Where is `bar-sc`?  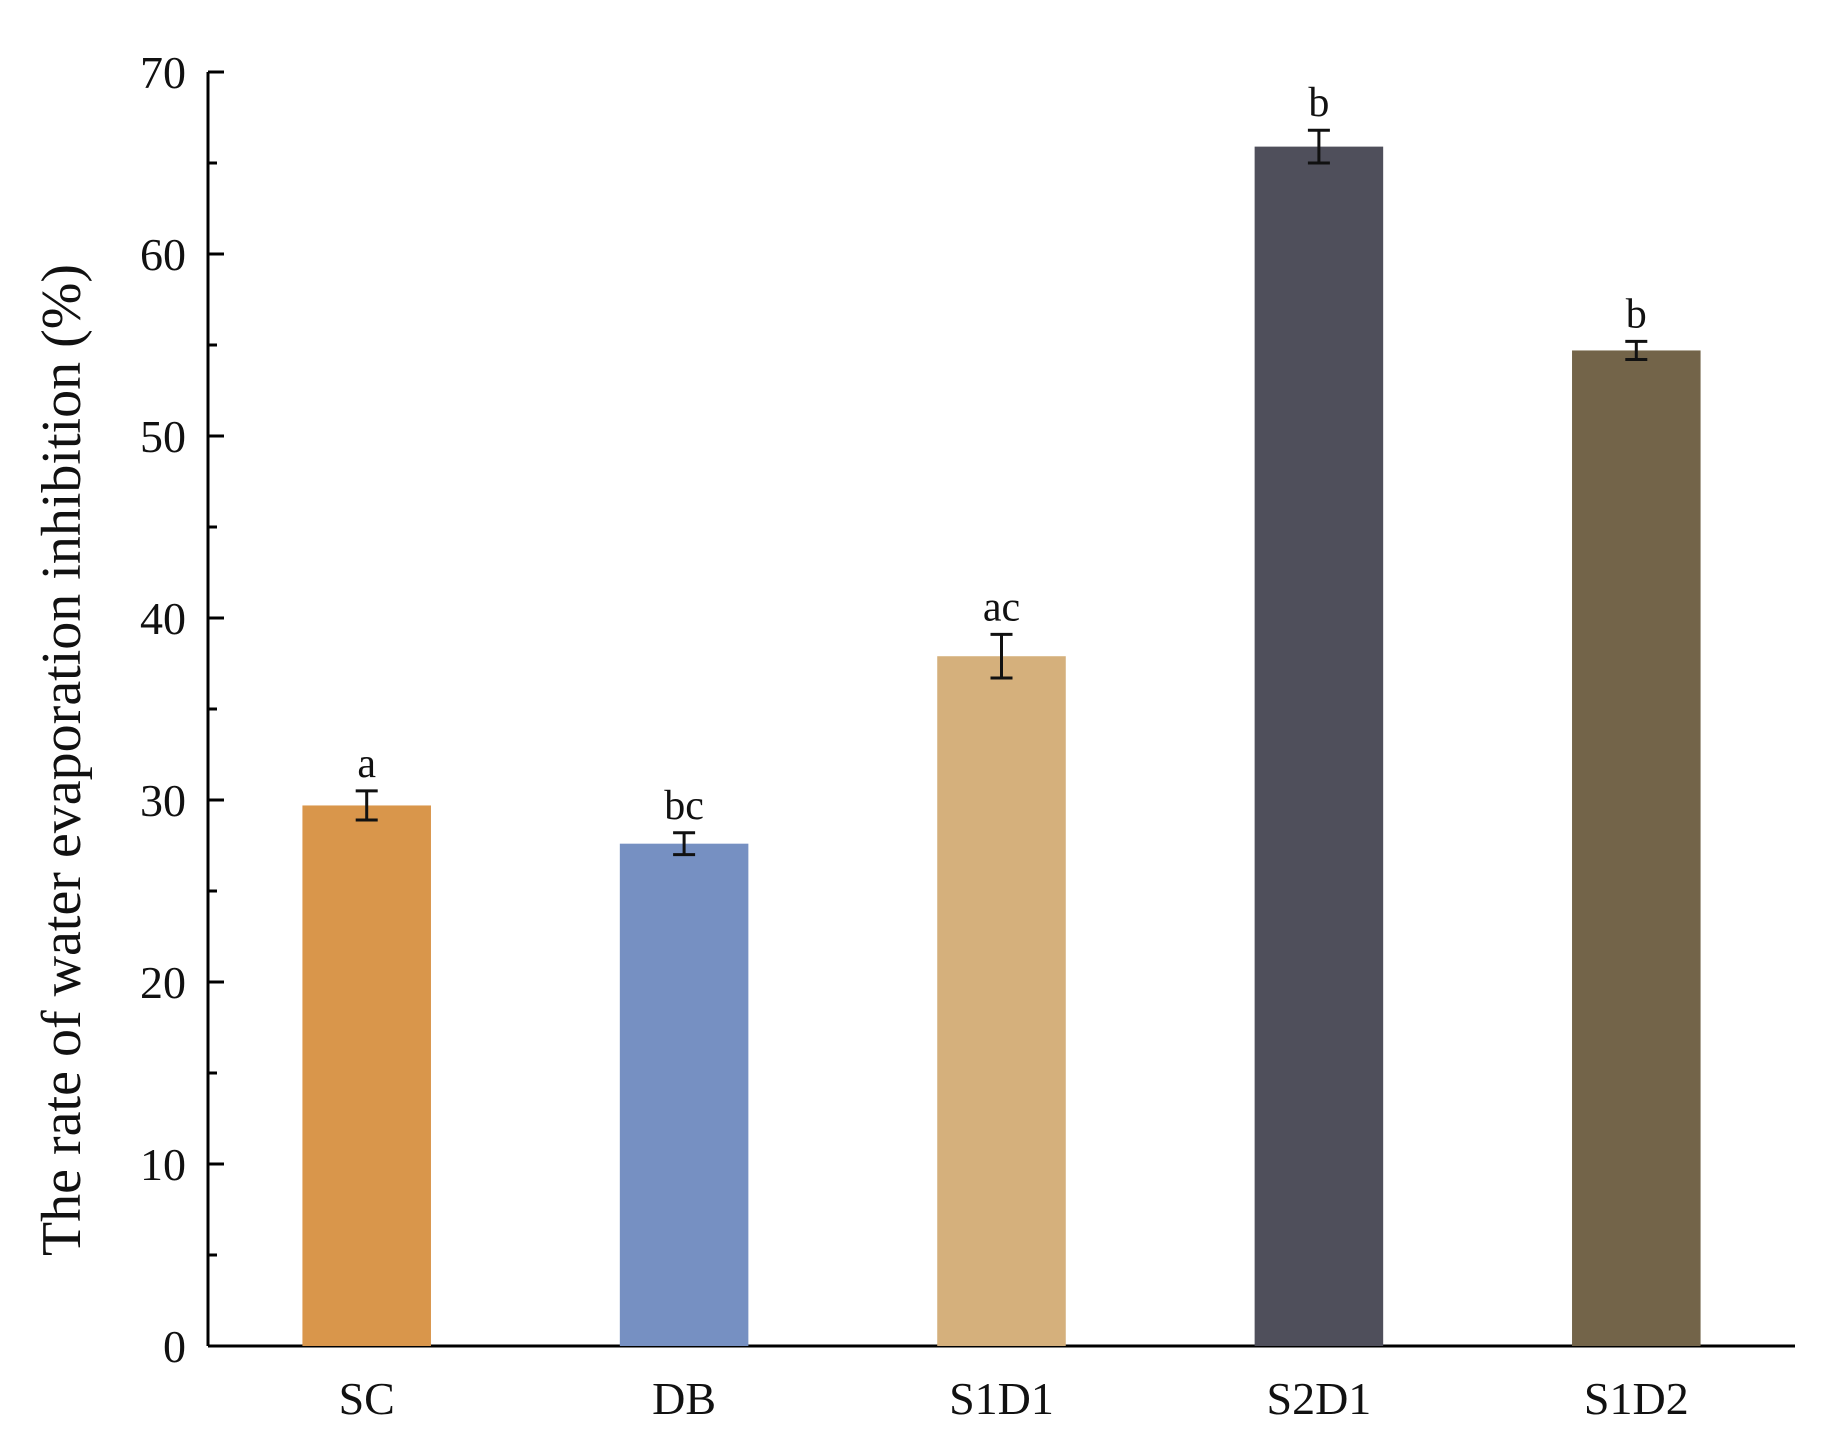
bar-sc is located at coordinates (366, 1075).